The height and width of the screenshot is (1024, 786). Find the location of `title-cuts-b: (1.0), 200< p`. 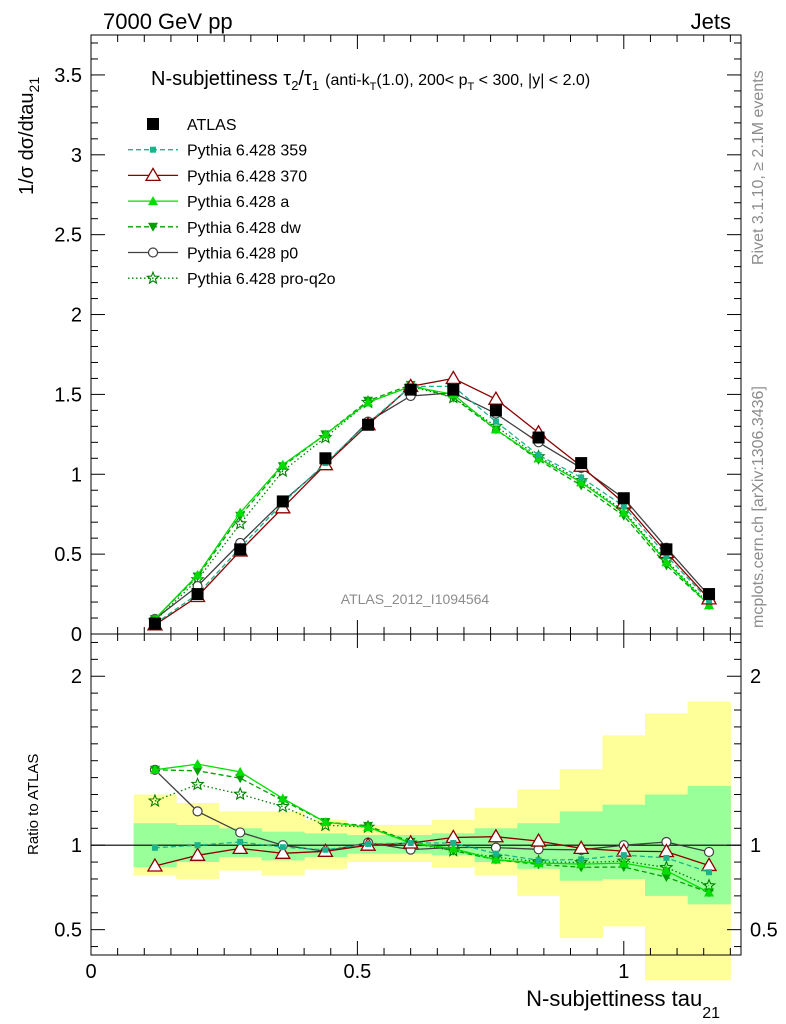

title-cuts-b: (1.0), 200< p is located at coordinates (421, 80).